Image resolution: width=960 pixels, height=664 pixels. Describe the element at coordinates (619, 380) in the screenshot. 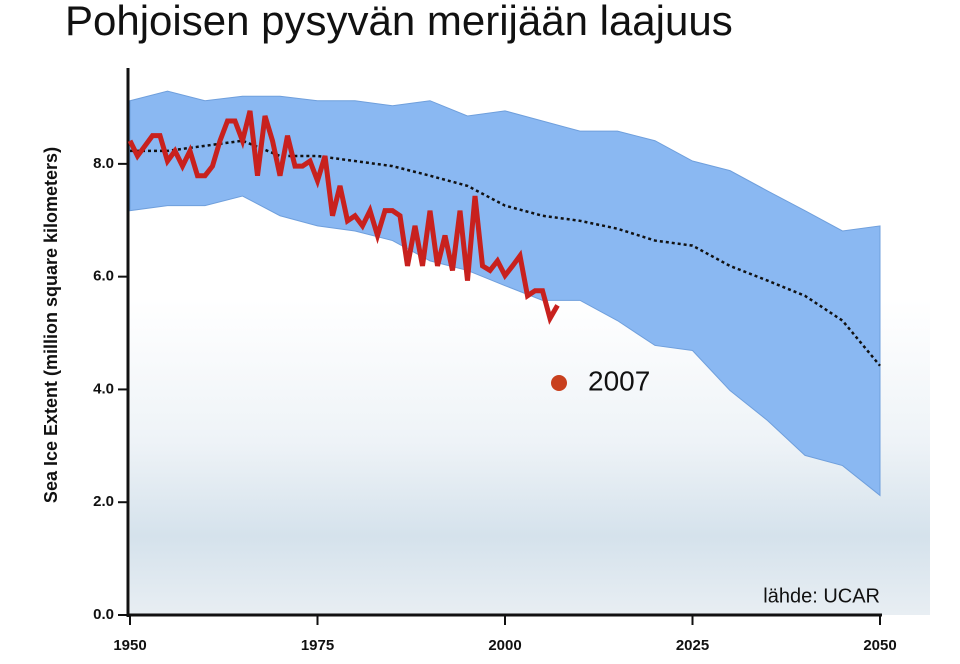

I see `annotation: 2007` at that location.